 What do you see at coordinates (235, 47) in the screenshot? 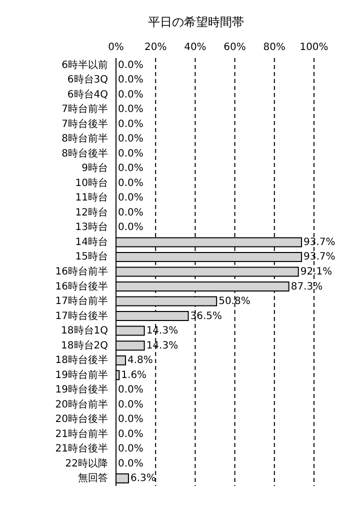
I see `x-tick-label: 60%` at bounding box center [235, 47].